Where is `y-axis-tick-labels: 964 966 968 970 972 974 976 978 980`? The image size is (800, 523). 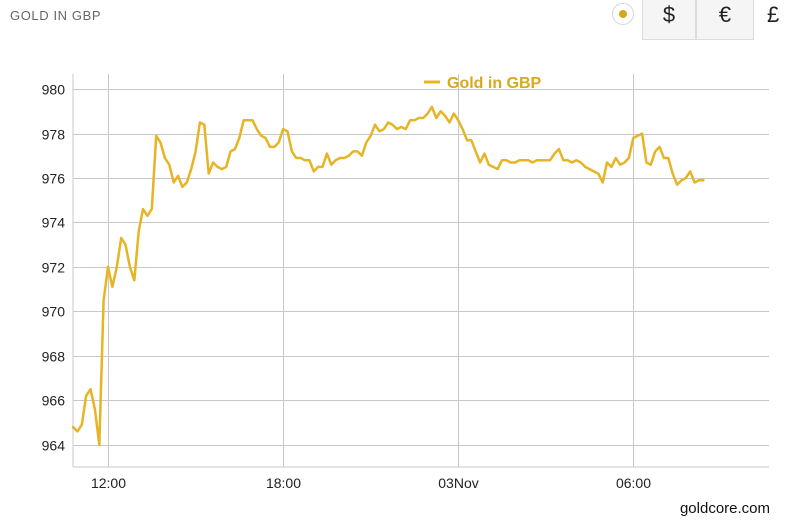 y-axis-tick-labels: 964 966 968 970 972 974 976 978 980 is located at coordinates (54, 268).